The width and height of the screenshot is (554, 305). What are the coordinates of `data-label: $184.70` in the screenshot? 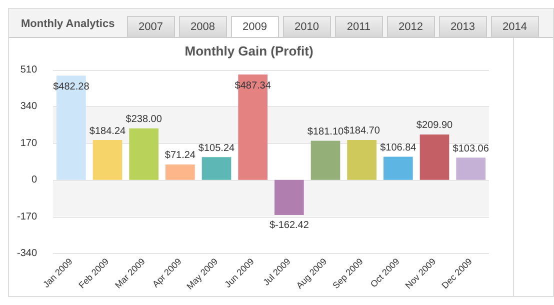 It's located at (362, 131).